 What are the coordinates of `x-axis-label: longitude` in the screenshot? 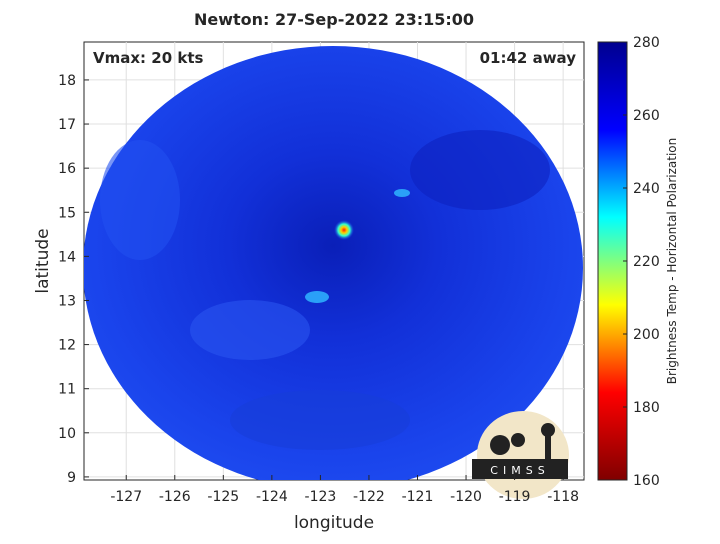 It's located at (334, 523).